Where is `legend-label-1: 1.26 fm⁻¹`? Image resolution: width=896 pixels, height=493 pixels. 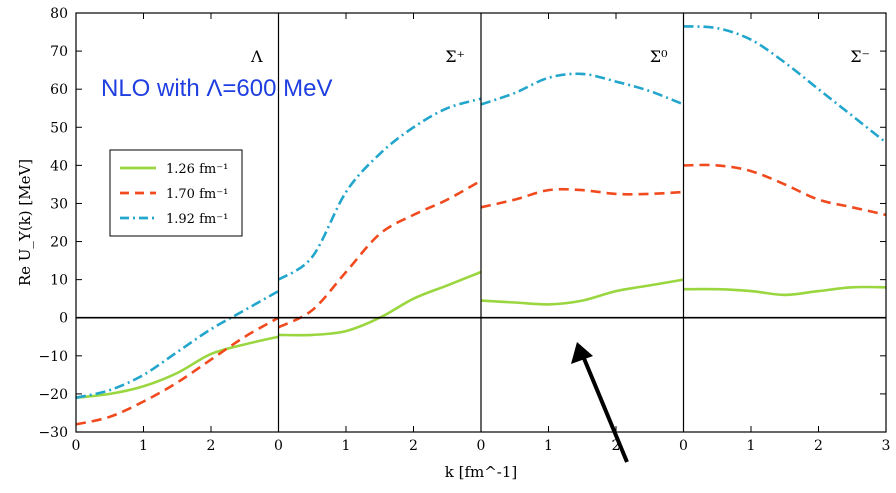
legend-label-1: 1.26 fm⁻¹ is located at coordinates (197, 169).